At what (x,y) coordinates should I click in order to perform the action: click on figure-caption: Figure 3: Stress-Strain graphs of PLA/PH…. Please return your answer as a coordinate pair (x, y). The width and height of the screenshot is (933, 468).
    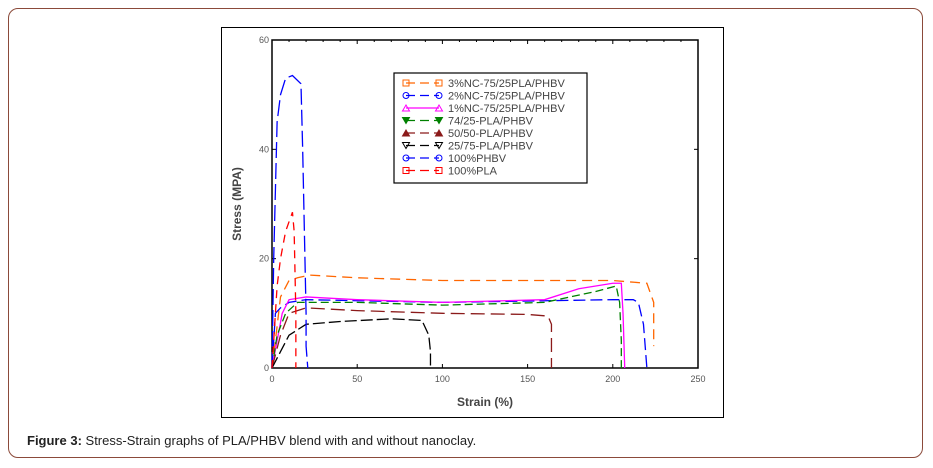
    Looking at the image, I should click on (251, 440).